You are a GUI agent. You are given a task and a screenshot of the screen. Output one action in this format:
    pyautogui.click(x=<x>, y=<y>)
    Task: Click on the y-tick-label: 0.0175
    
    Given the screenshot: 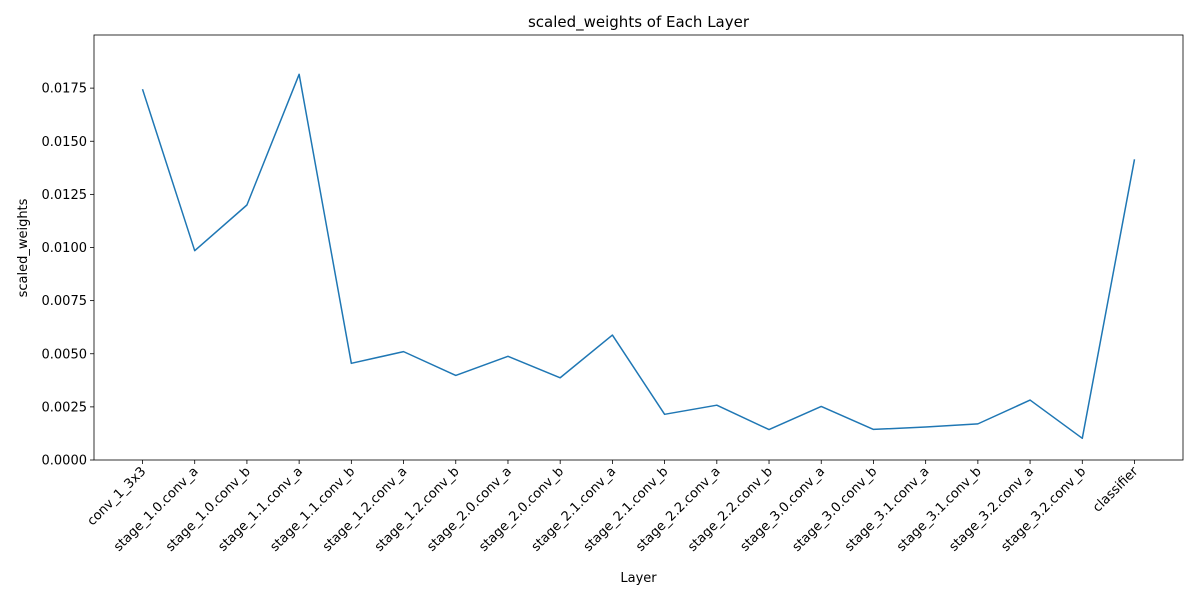 What is the action you would take?
    pyautogui.click(x=65, y=89)
    